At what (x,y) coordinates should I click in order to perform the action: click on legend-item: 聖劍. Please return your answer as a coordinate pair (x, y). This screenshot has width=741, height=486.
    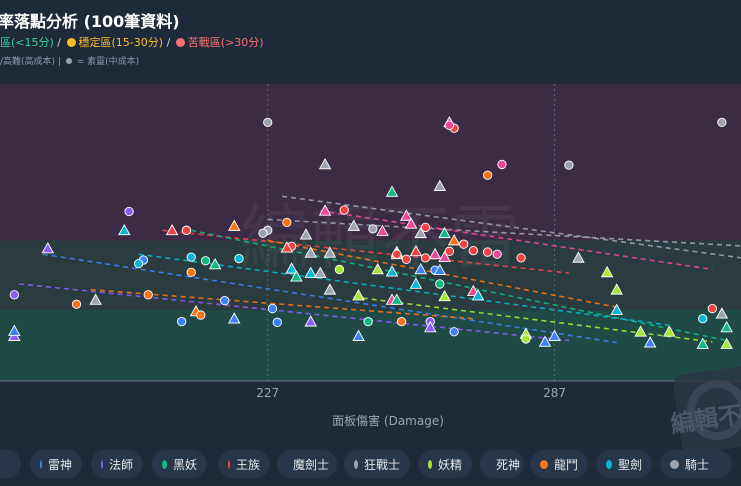
    Looking at the image, I should click on (624, 464).